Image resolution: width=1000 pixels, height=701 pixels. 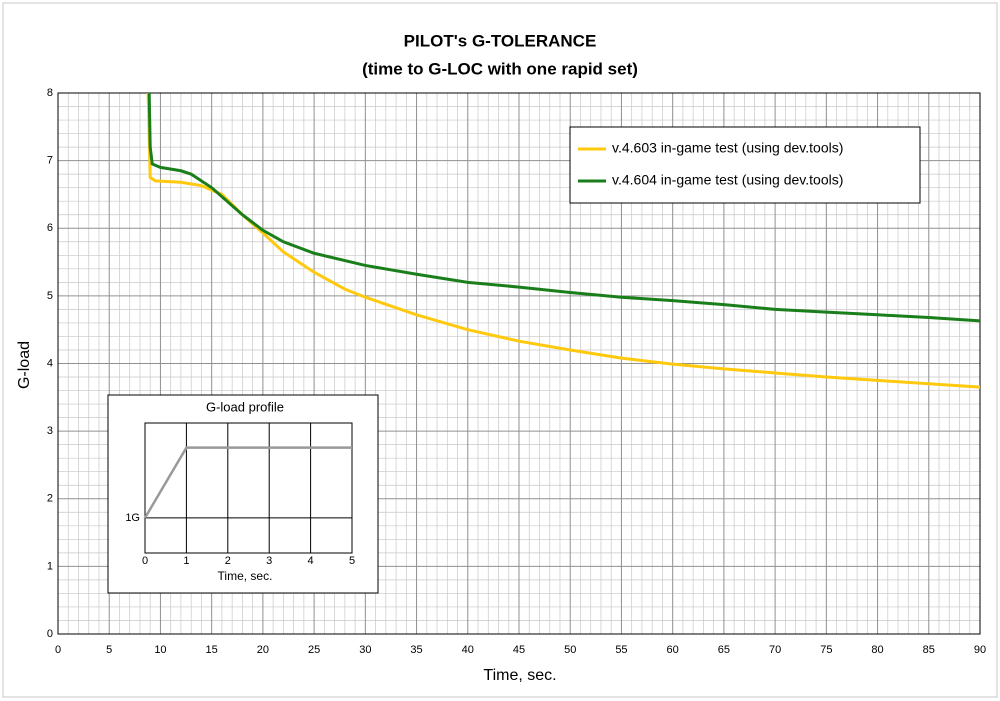 What do you see at coordinates (50, 566) in the screenshot?
I see `y-tick-label: 1` at bounding box center [50, 566].